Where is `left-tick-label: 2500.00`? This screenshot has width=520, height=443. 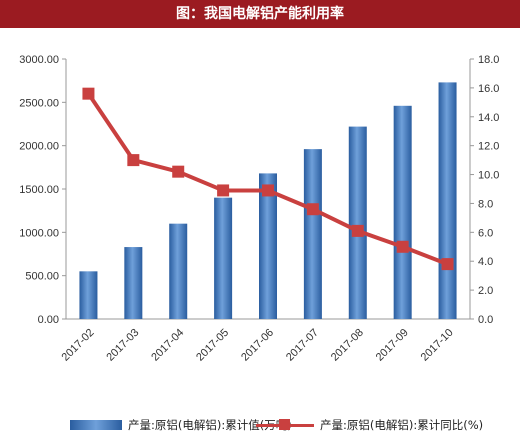 left-tick-label: 2500.00 is located at coordinates (39, 103).